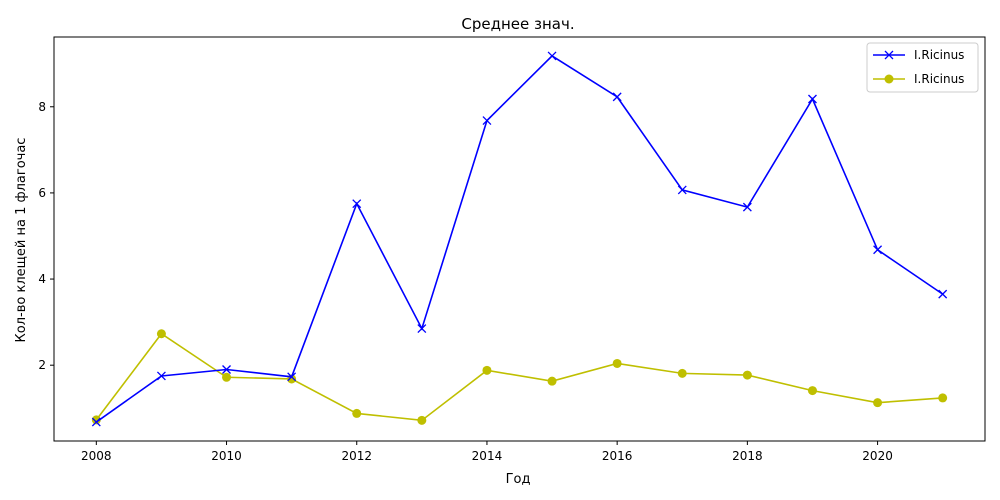  I want to click on x-axis: 2008 2010 2012 2014 2016 2018 2020, so click(487, 452).